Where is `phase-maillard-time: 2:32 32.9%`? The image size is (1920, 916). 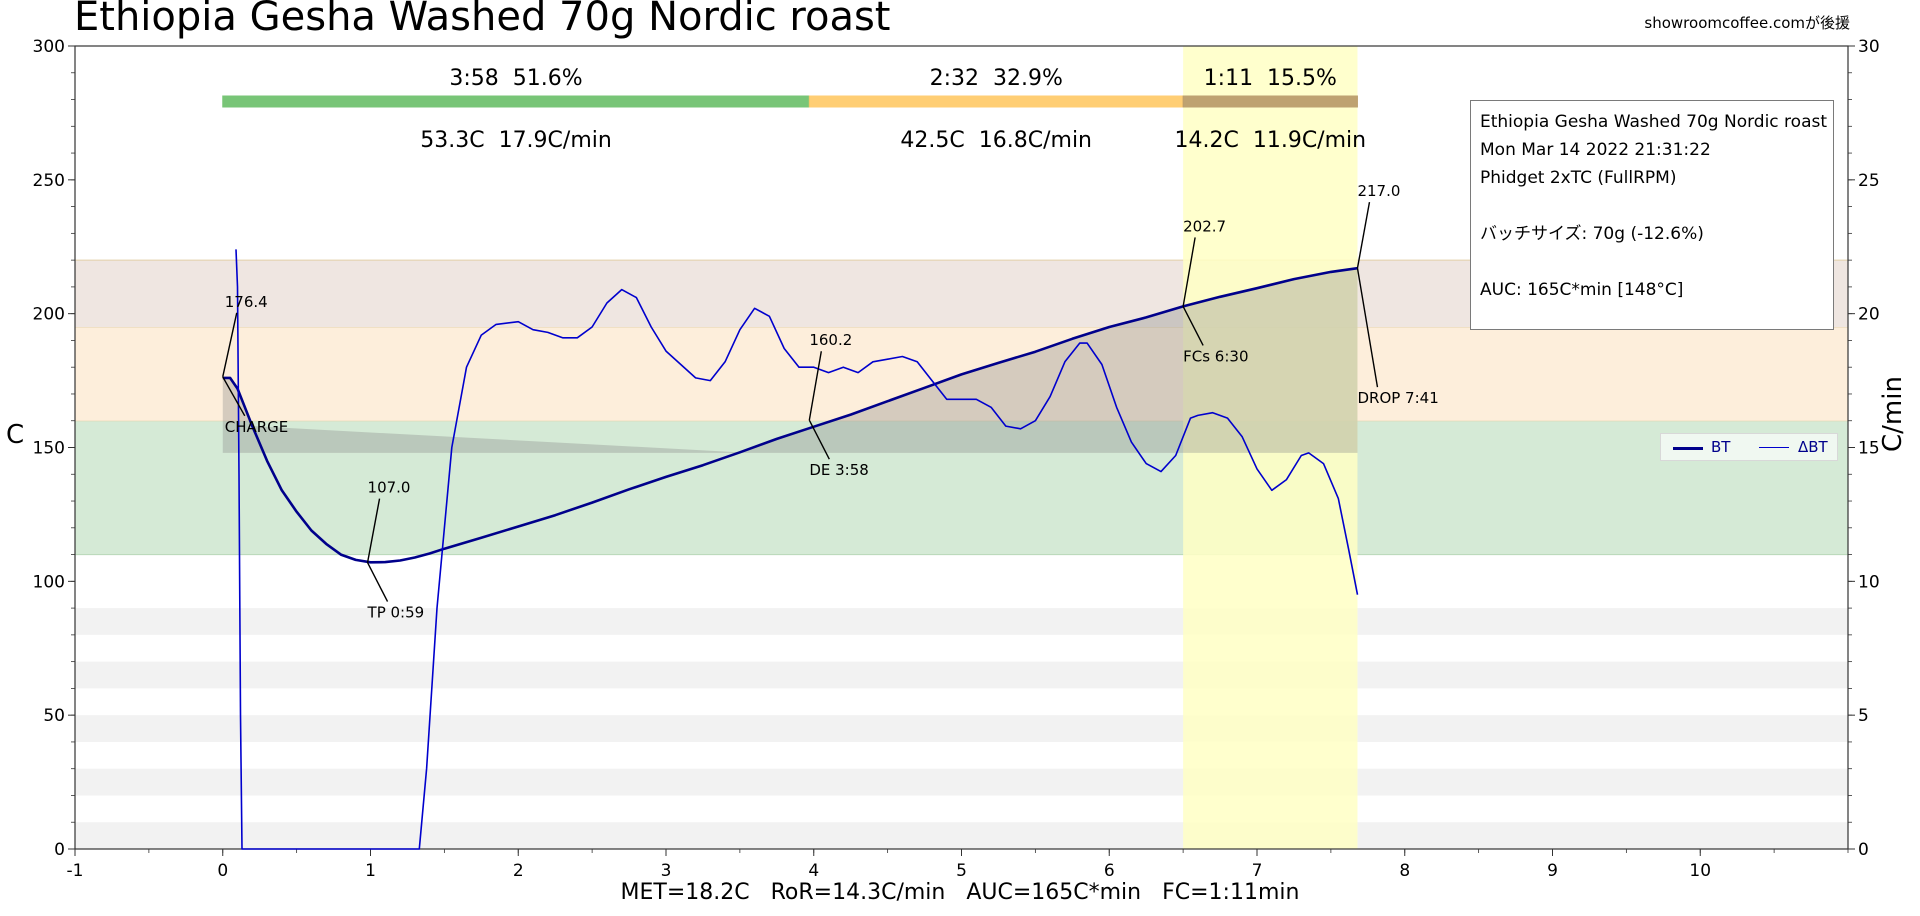 phase-maillard-time: 2:32 32.9% is located at coordinates (996, 78).